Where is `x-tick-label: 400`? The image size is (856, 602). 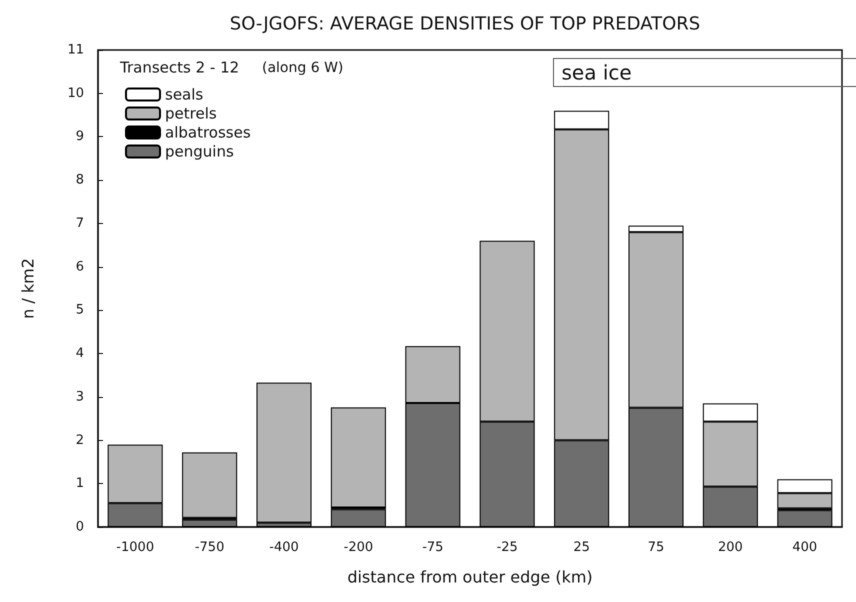
x-tick-label: 400 is located at coordinates (805, 547).